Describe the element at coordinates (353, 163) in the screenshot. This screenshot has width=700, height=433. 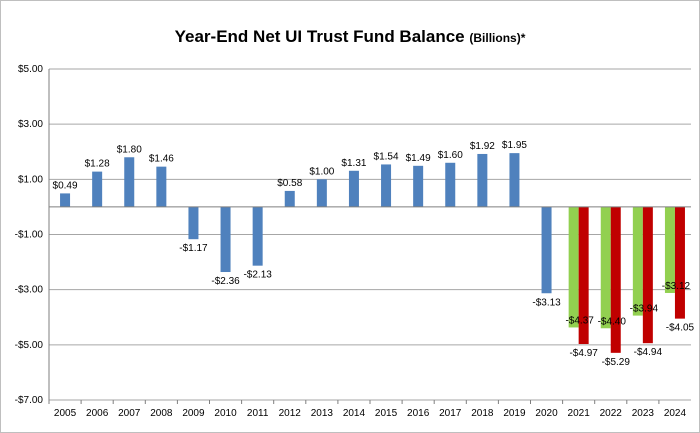
I see `data-label: $1.31` at that location.